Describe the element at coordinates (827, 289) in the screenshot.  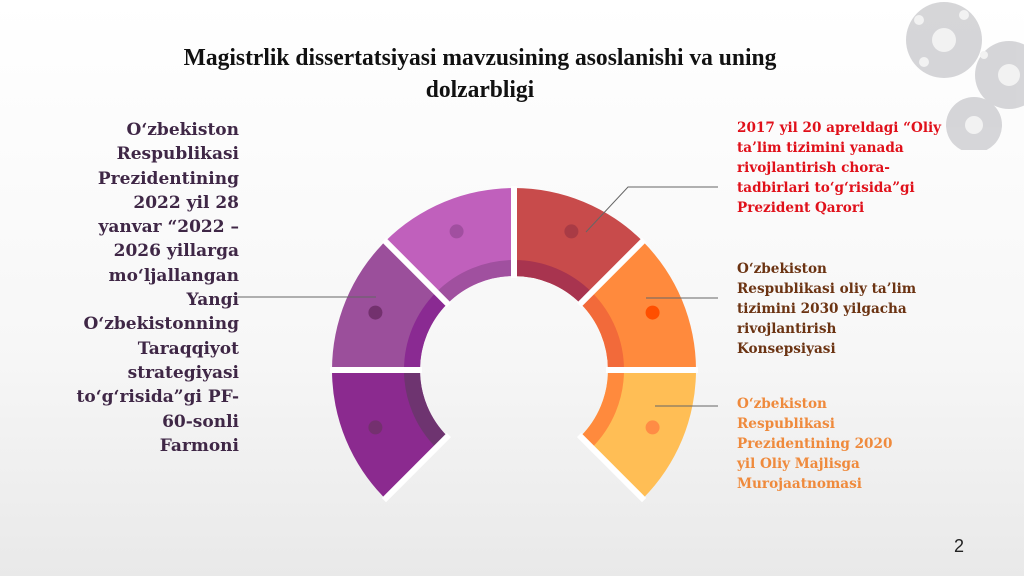
I see `right-text-line: Respublikasi oliy ta’lim` at that location.